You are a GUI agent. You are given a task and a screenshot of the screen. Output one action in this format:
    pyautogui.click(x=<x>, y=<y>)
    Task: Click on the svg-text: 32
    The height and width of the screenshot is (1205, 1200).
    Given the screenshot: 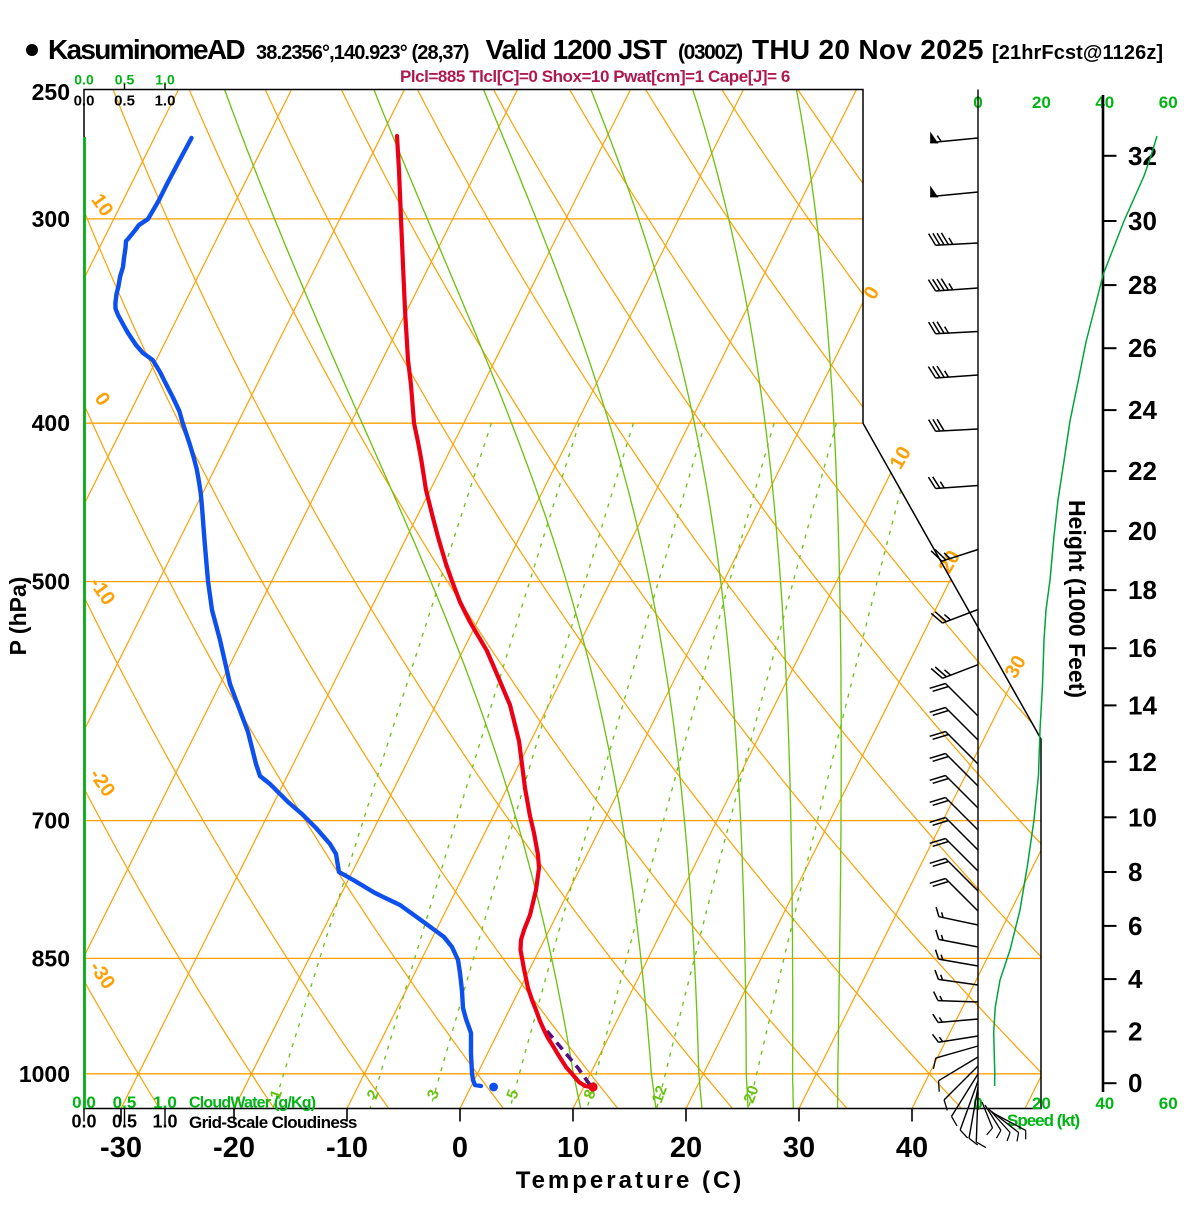 What is the action you would take?
    pyautogui.click(x=1142, y=156)
    